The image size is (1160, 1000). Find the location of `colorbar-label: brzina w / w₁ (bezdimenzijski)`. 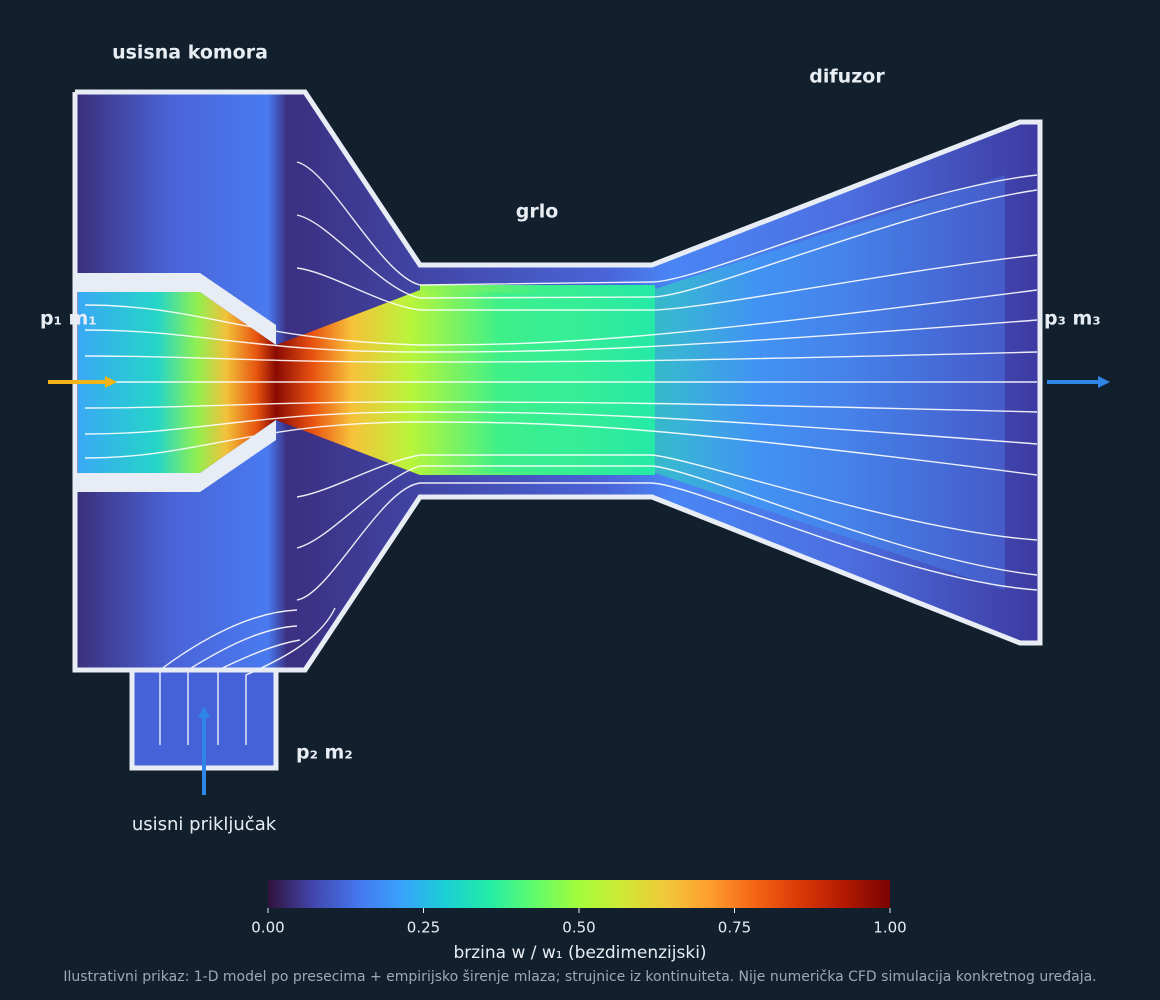

colorbar-label: brzina w / w₁ (bezdimenzijski) is located at coordinates (579, 953).